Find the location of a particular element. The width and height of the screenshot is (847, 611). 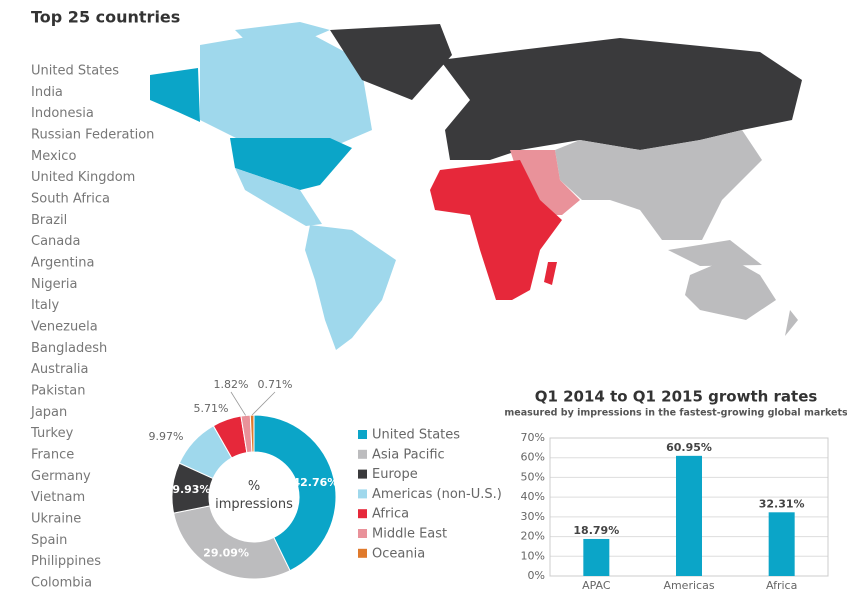

country-name: Ukraine is located at coordinates (56, 518).